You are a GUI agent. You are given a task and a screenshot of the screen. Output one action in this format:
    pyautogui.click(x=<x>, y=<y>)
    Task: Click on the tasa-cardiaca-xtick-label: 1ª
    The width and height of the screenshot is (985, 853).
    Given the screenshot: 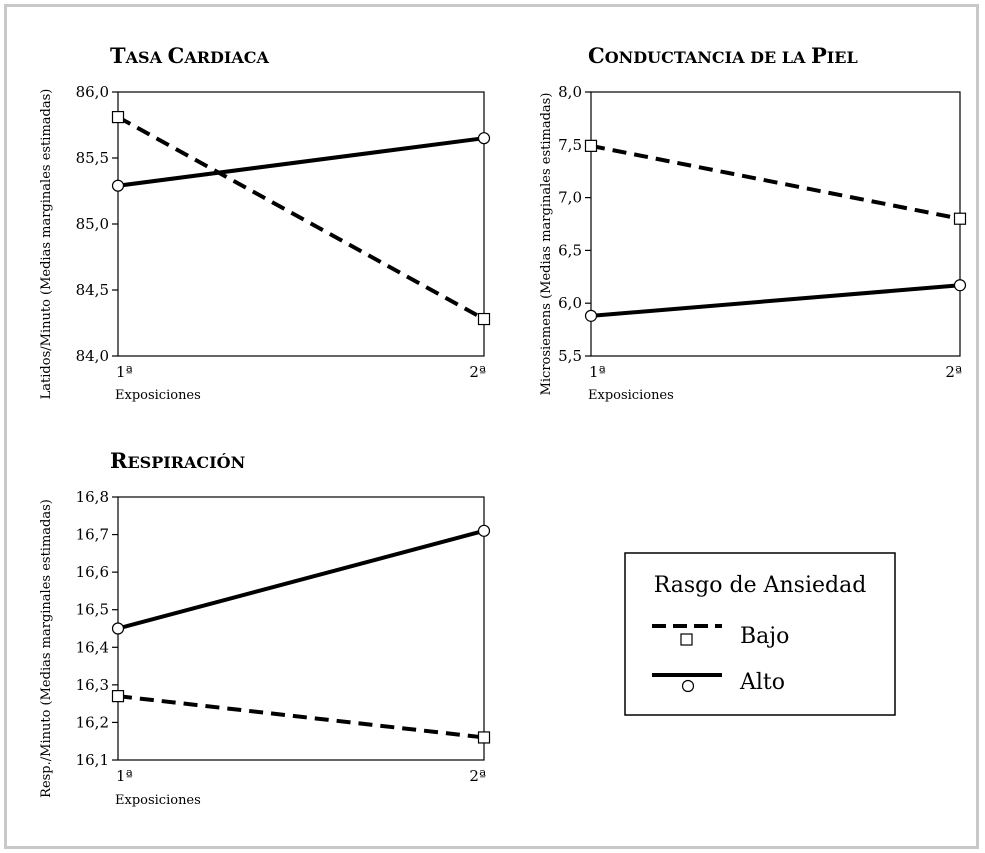 What is the action you would take?
    pyautogui.click(x=124, y=372)
    